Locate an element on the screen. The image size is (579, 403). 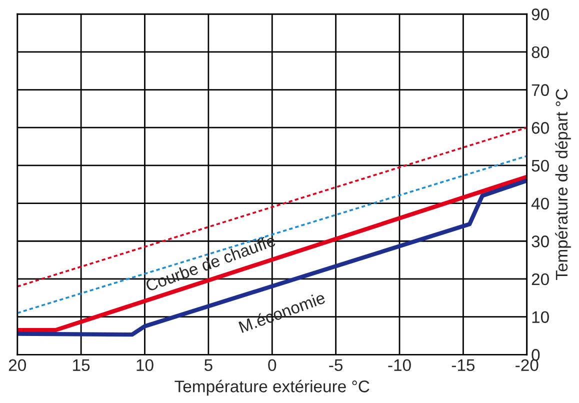
x-tick-label: -20 is located at coordinates (527, 365).